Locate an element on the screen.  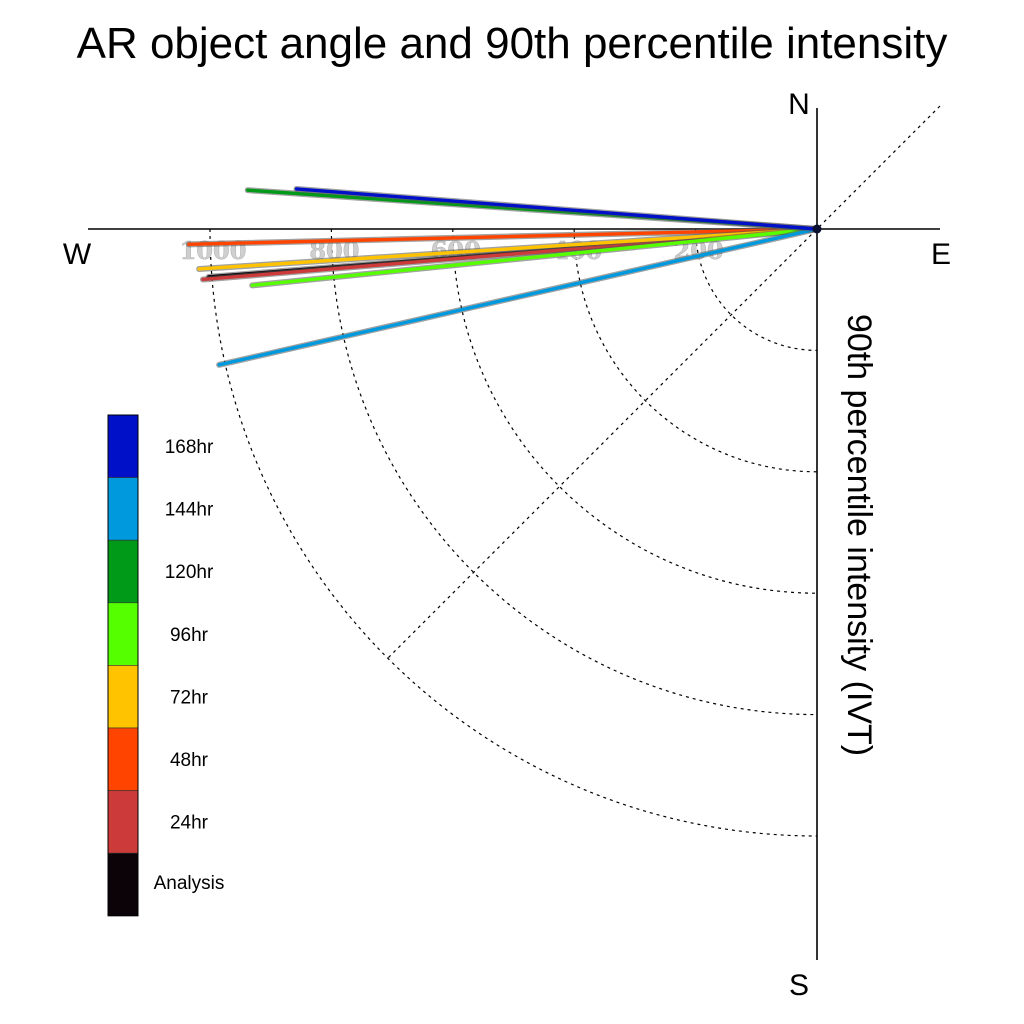
compass-west-label: W is located at coordinates (77, 254).